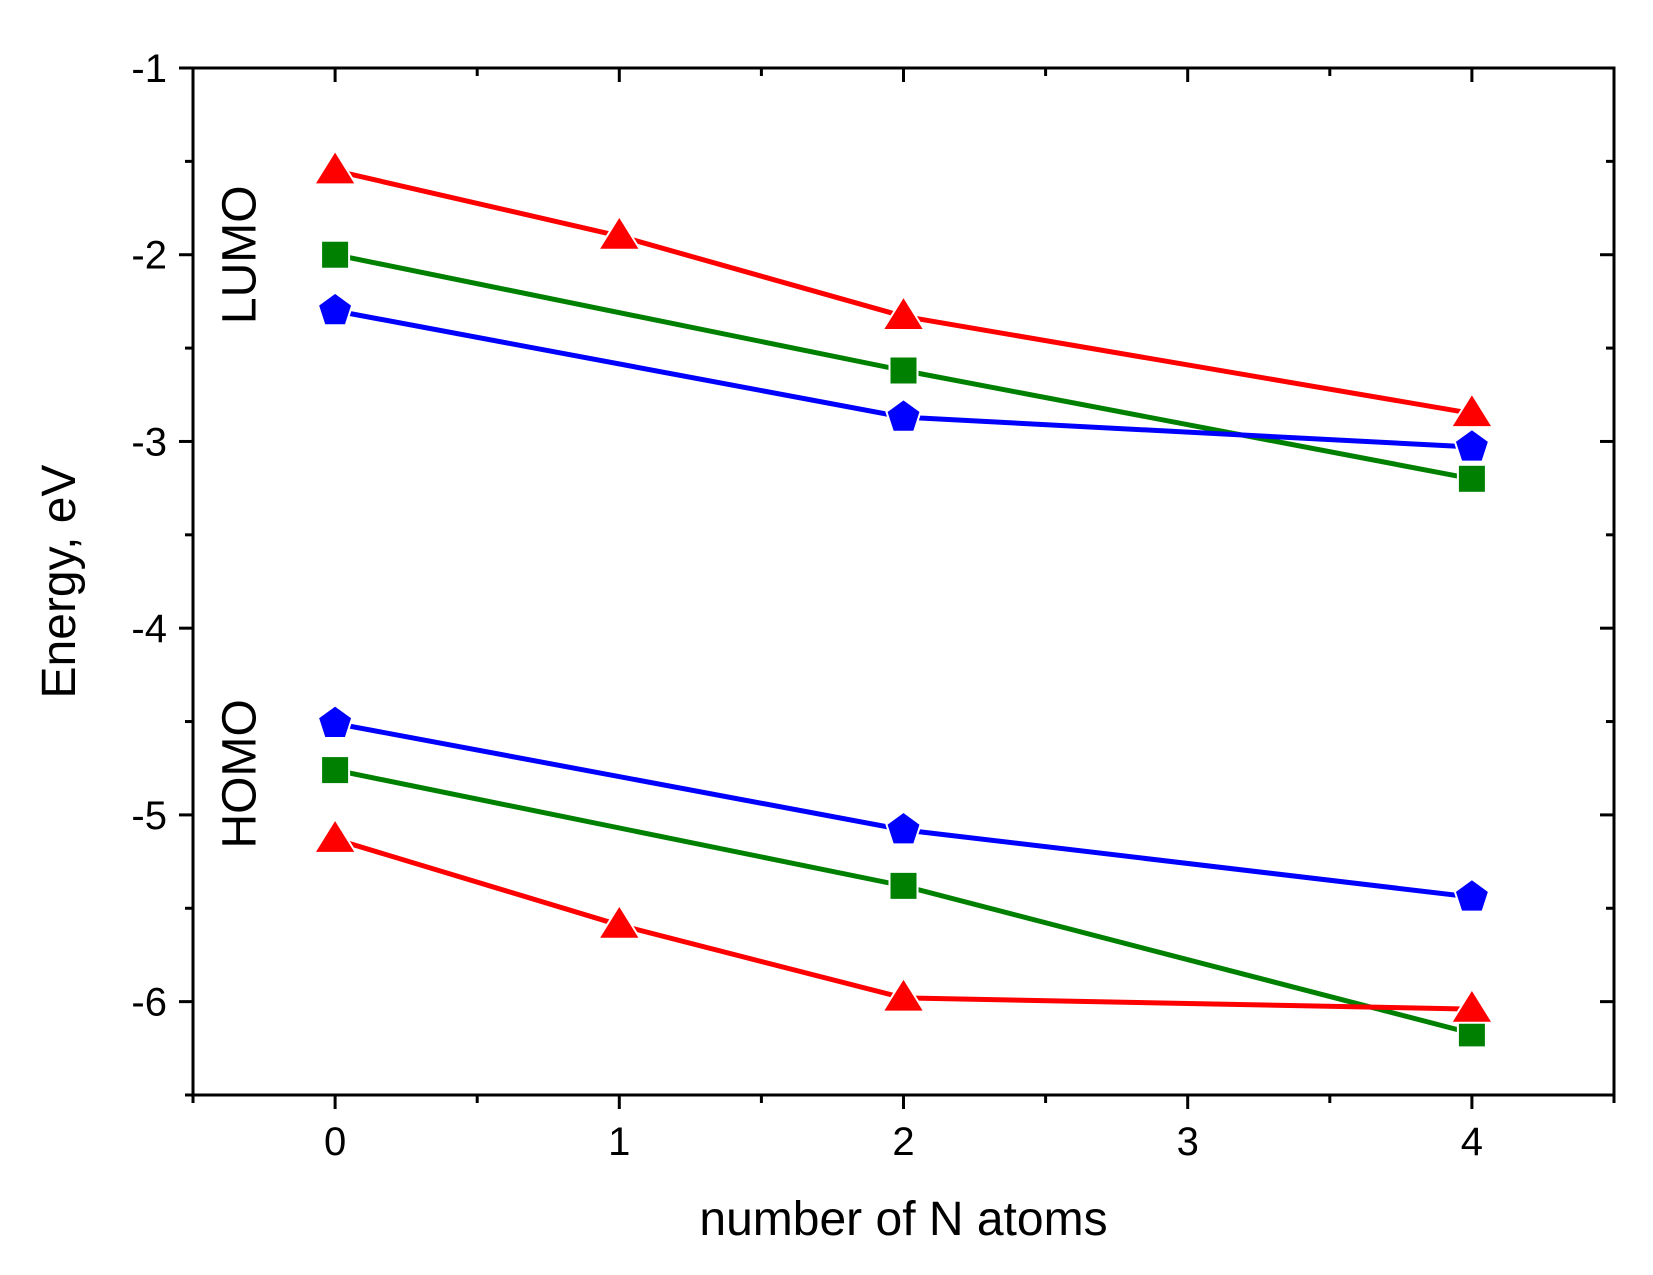  Describe the element at coordinates (1472, 1142) in the screenshot. I see `x-tick-label: 4` at that location.